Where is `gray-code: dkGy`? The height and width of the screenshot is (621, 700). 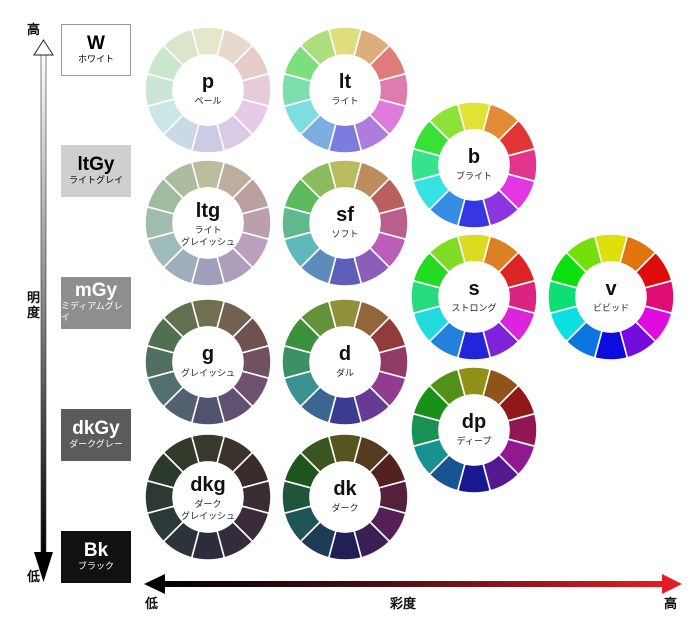 gray-code: dkGy is located at coordinates (96, 428).